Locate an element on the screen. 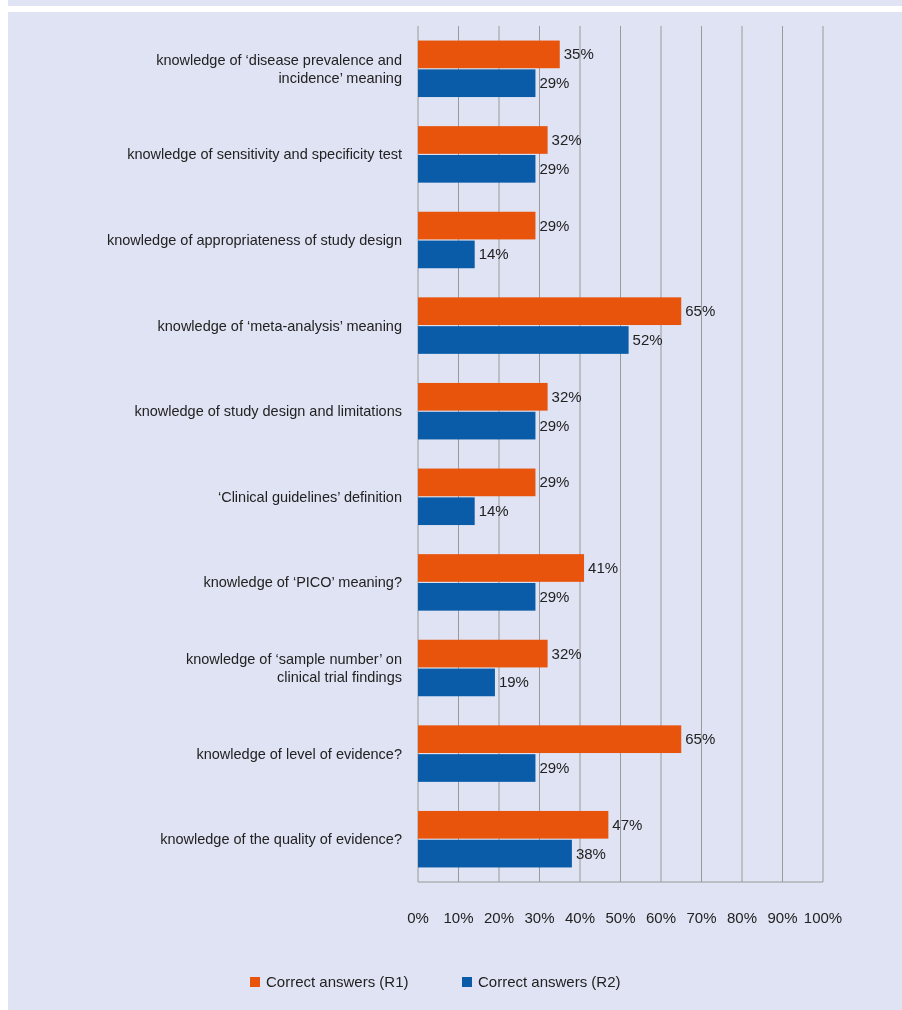 The height and width of the screenshot is (1010, 902). y-tick-label: knowledge of ‘PICO’ meaning? is located at coordinates (302, 582).